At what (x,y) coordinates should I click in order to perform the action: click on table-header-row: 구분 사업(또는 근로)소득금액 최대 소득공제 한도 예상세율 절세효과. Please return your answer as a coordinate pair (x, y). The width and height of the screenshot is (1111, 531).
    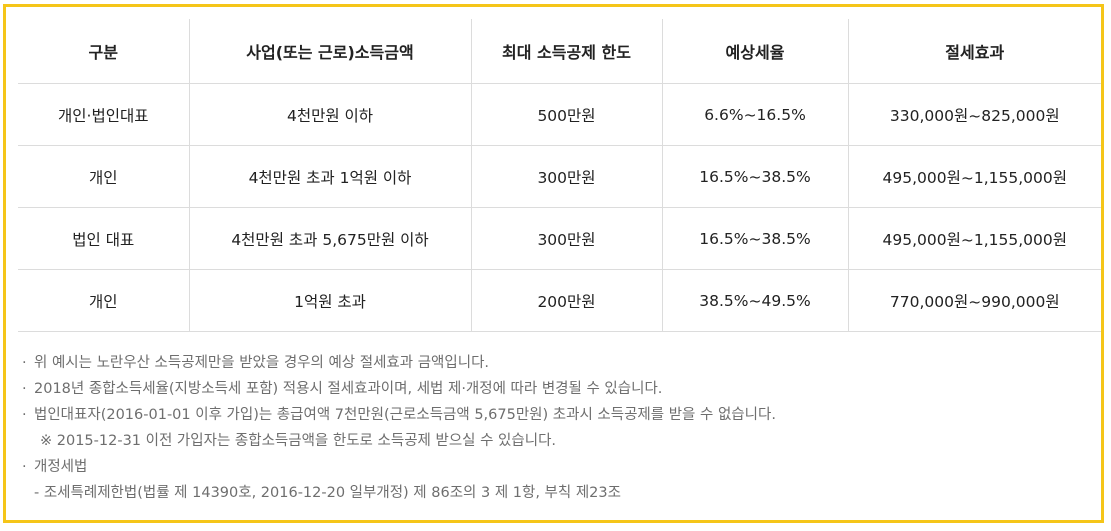
    Looking at the image, I should click on (559, 51).